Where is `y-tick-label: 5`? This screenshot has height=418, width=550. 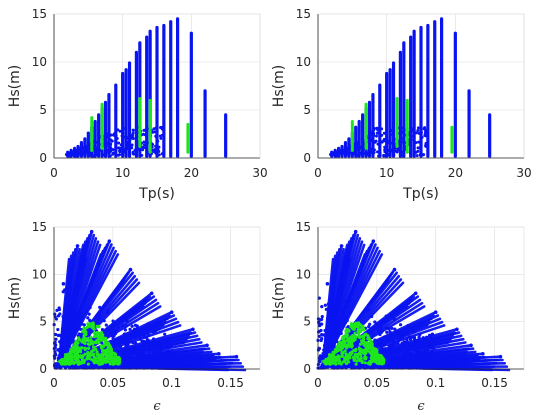 y-tick-label: 5 is located at coordinates (43, 110).